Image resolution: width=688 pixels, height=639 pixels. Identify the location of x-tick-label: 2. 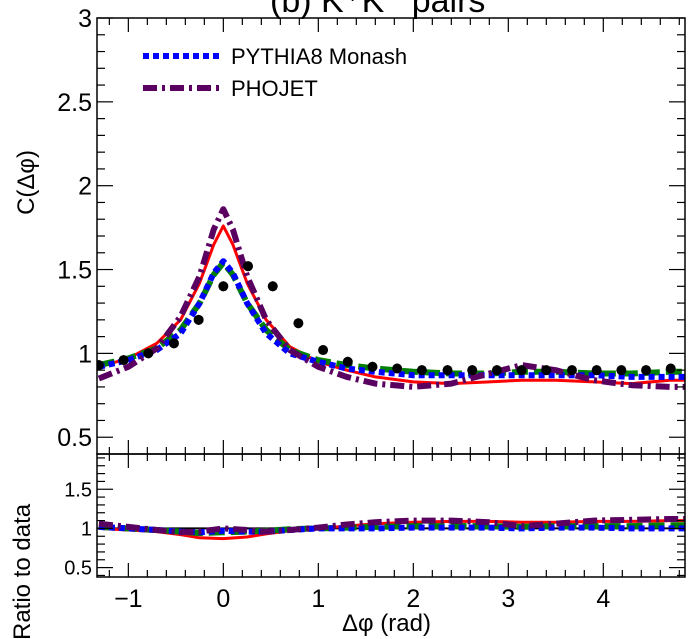
(413, 599).